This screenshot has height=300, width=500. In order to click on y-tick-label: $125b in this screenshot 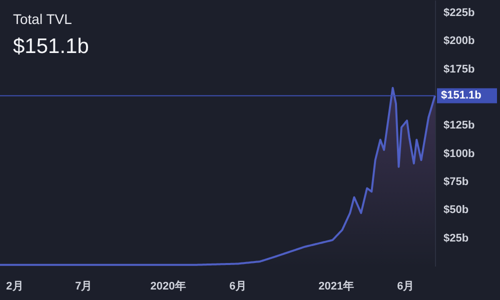, I will do `click(459, 126)`.